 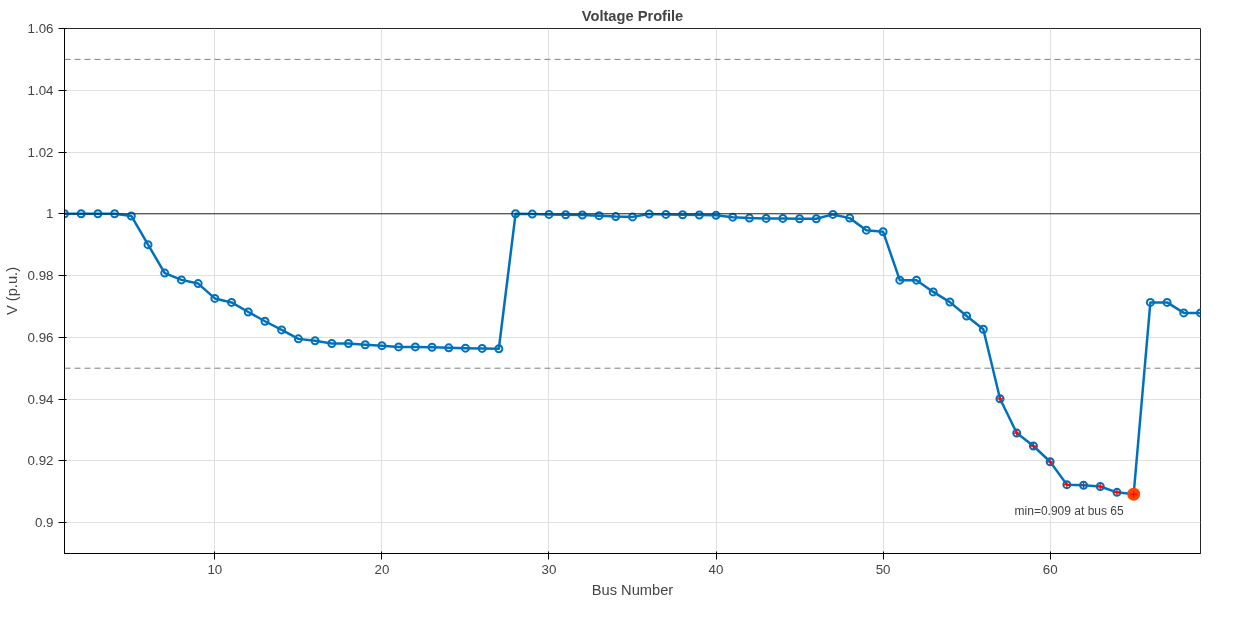 What do you see at coordinates (40, 28) in the screenshot?
I see `y-tick-label: 1.06` at bounding box center [40, 28].